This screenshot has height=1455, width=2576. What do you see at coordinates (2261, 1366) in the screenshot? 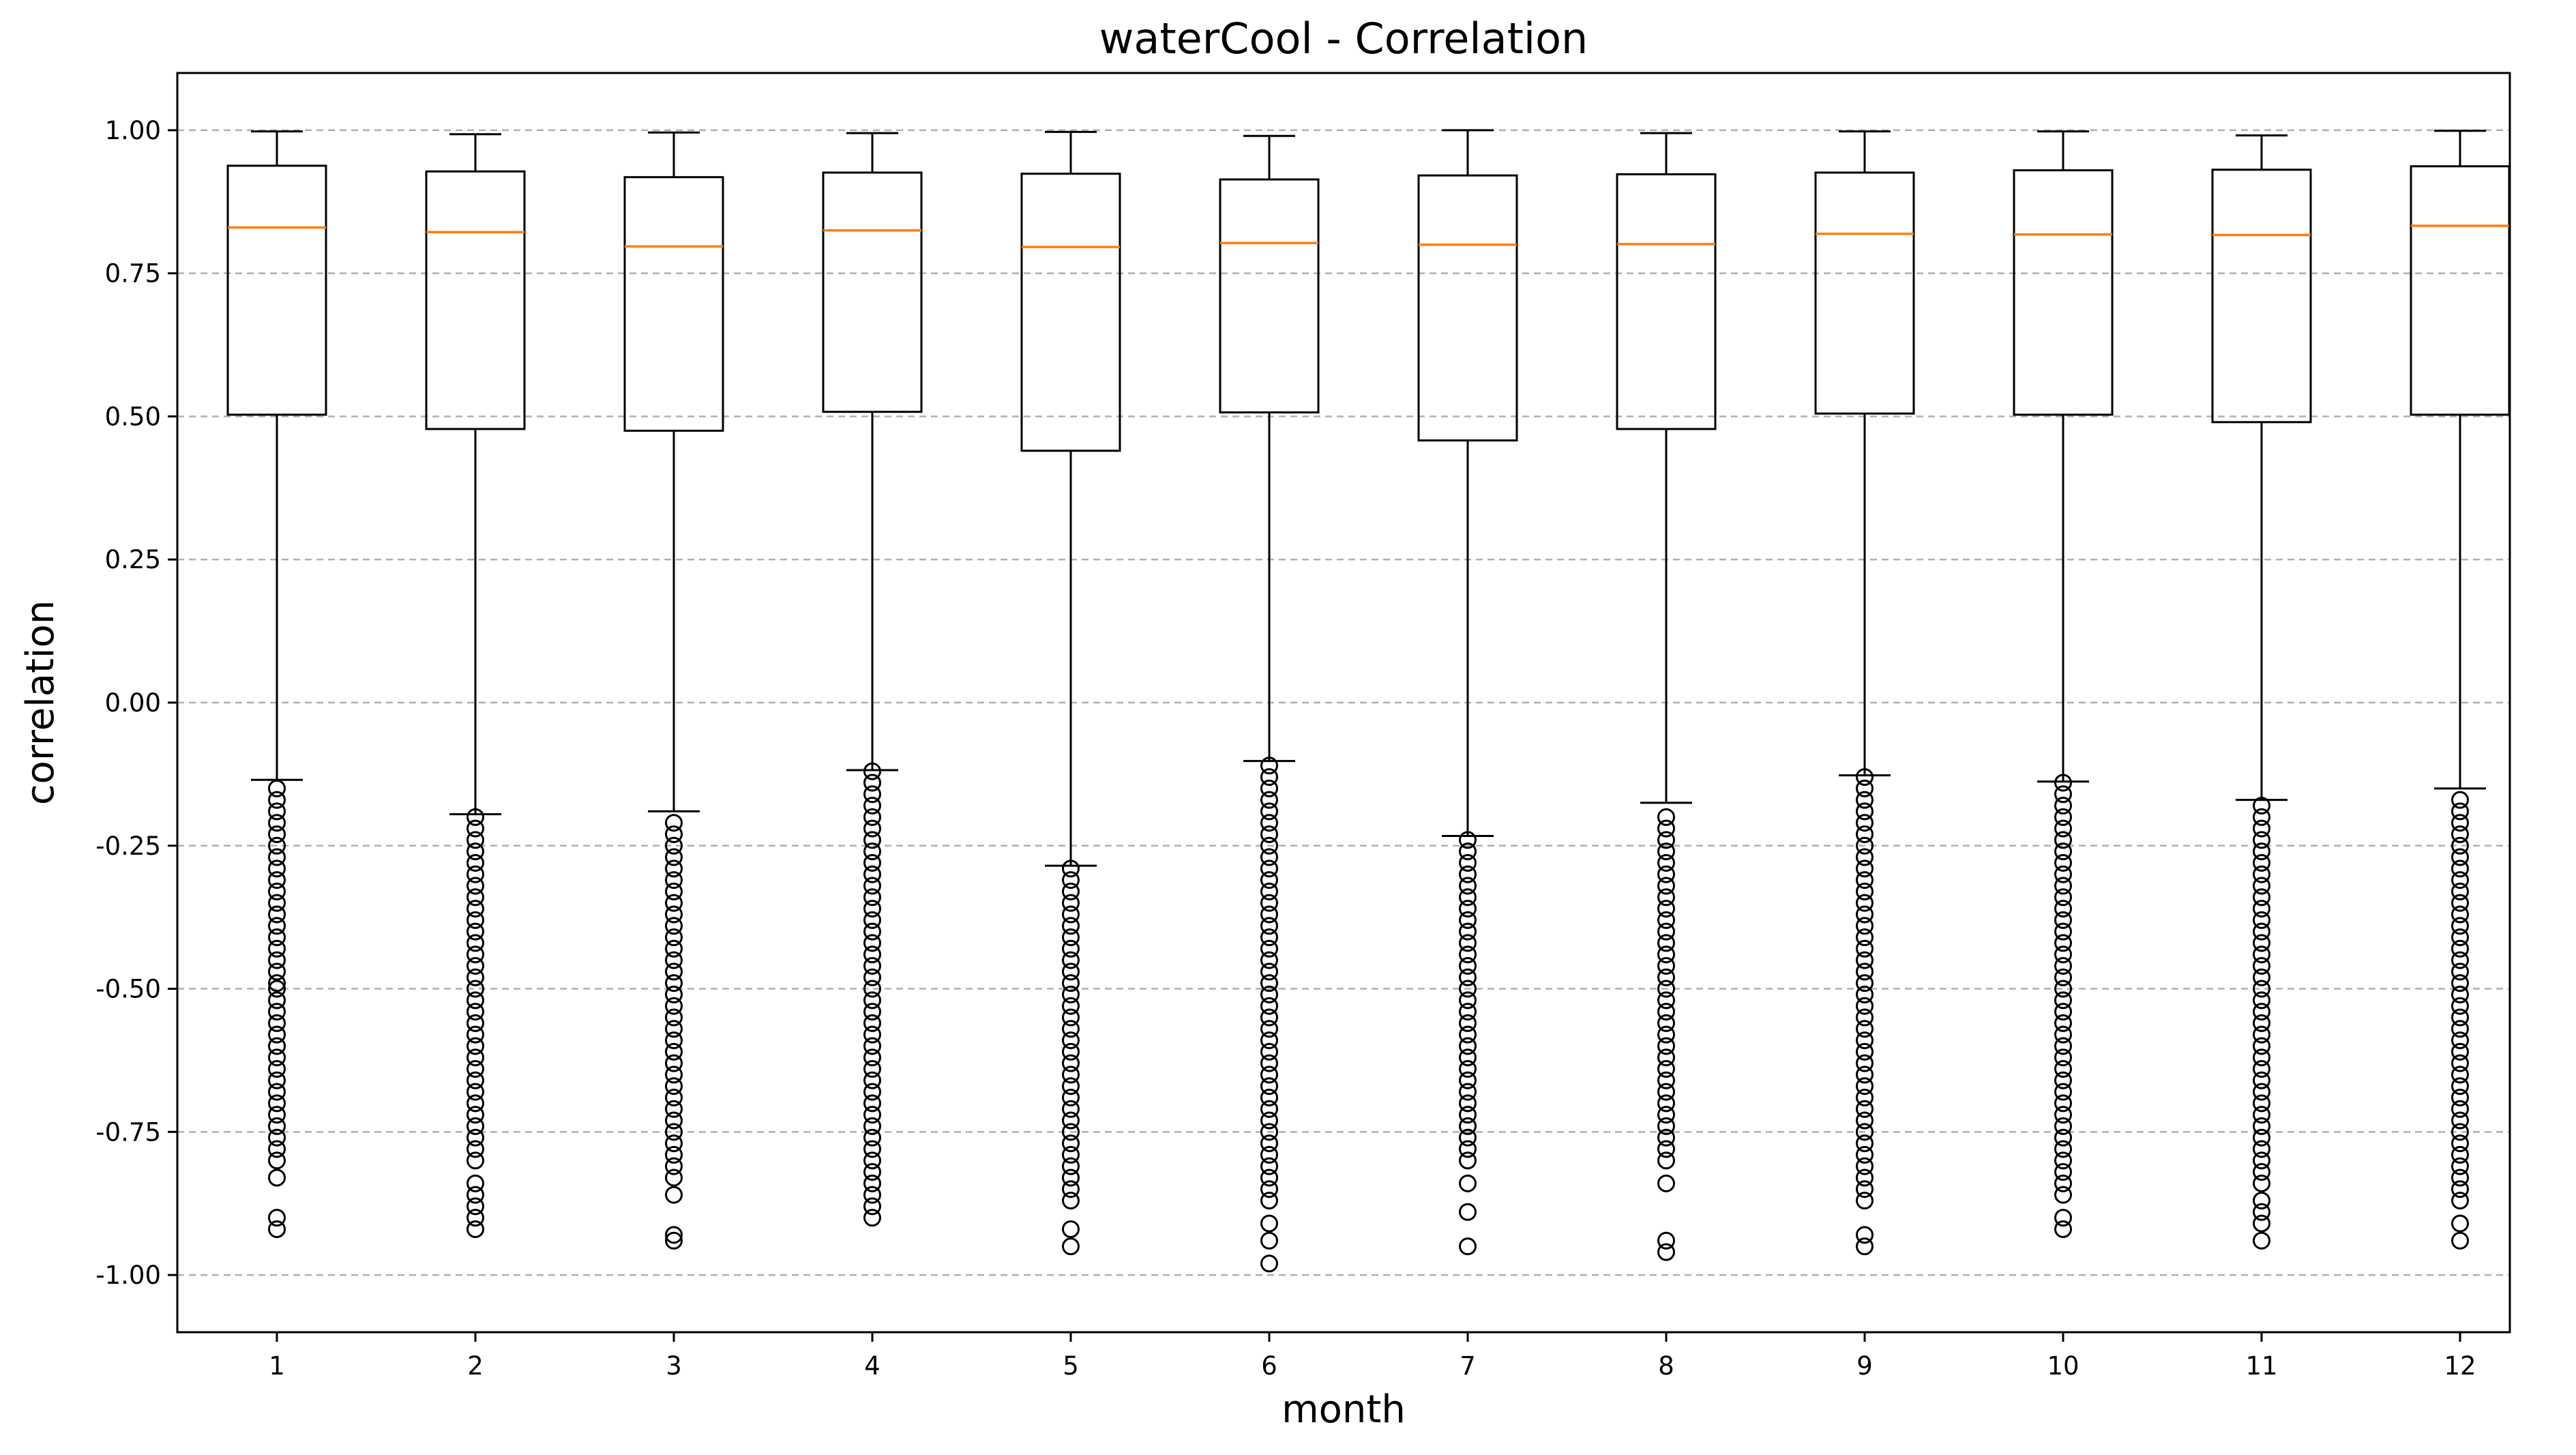
I see `x-tick-label: 11` at bounding box center [2261, 1366].